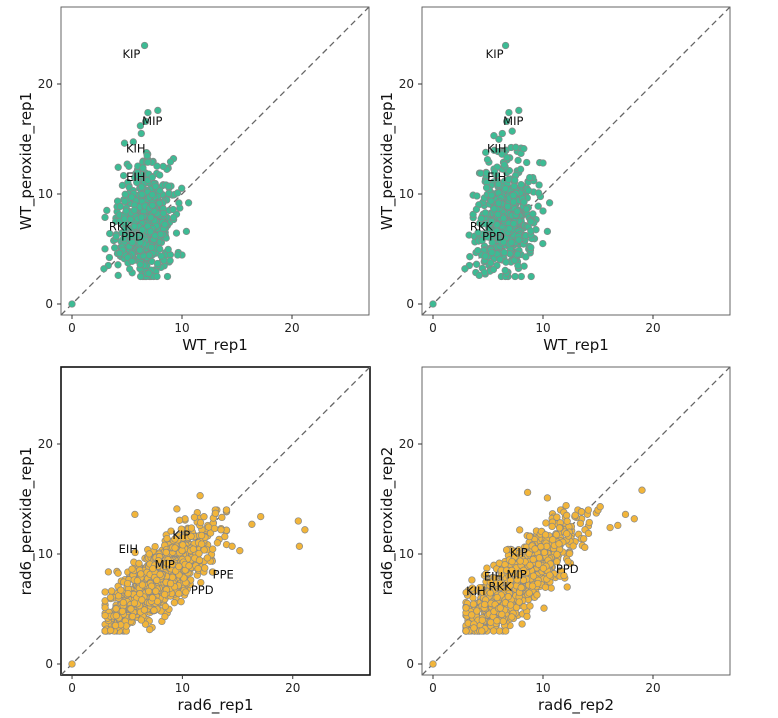  I want to click on point-label: EIH, so click(128, 549).